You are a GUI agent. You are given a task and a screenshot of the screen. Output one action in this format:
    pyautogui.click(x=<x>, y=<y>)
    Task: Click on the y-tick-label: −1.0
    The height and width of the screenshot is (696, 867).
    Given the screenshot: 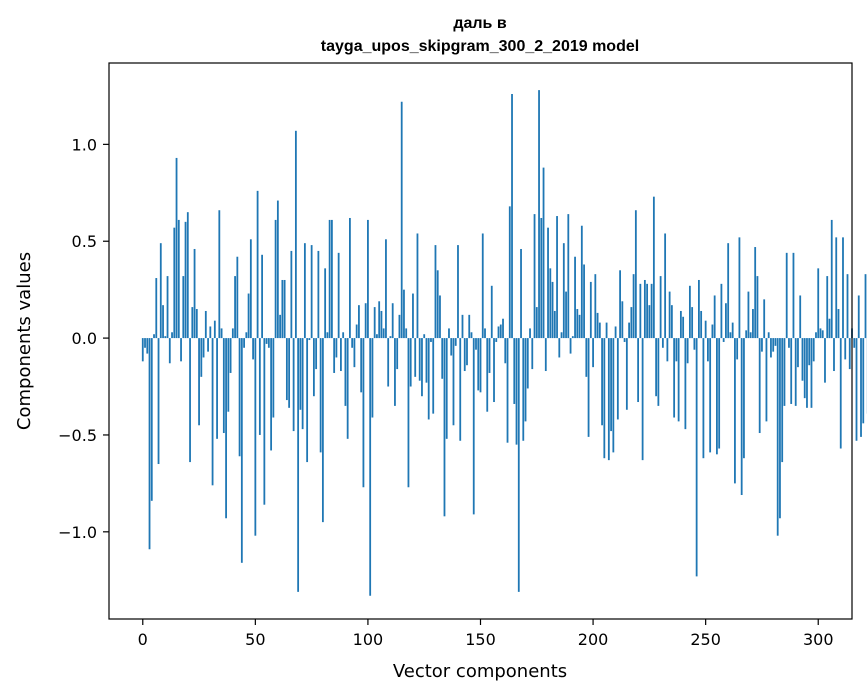 What is the action you would take?
    pyautogui.click(x=77, y=532)
    